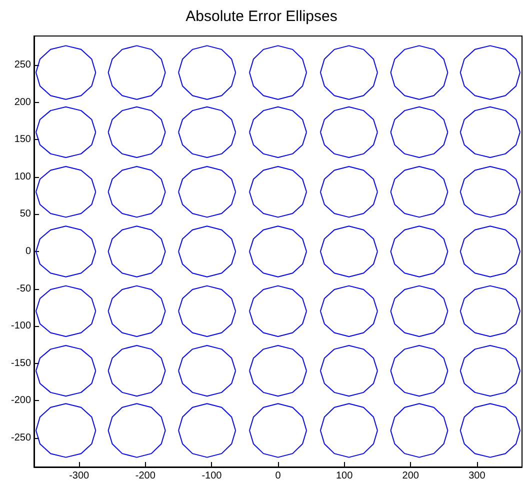 This screenshot has height=482, width=523. Describe the element at coordinates (477, 476) in the screenshot. I see `x-tick-label: 300` at that location.